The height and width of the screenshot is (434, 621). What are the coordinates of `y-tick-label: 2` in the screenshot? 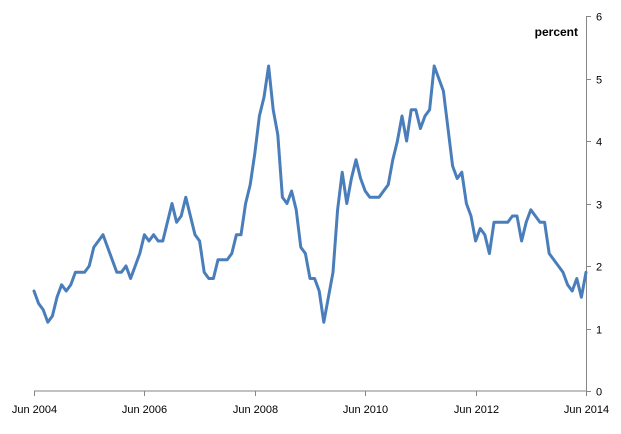 It's located at (599, 268).